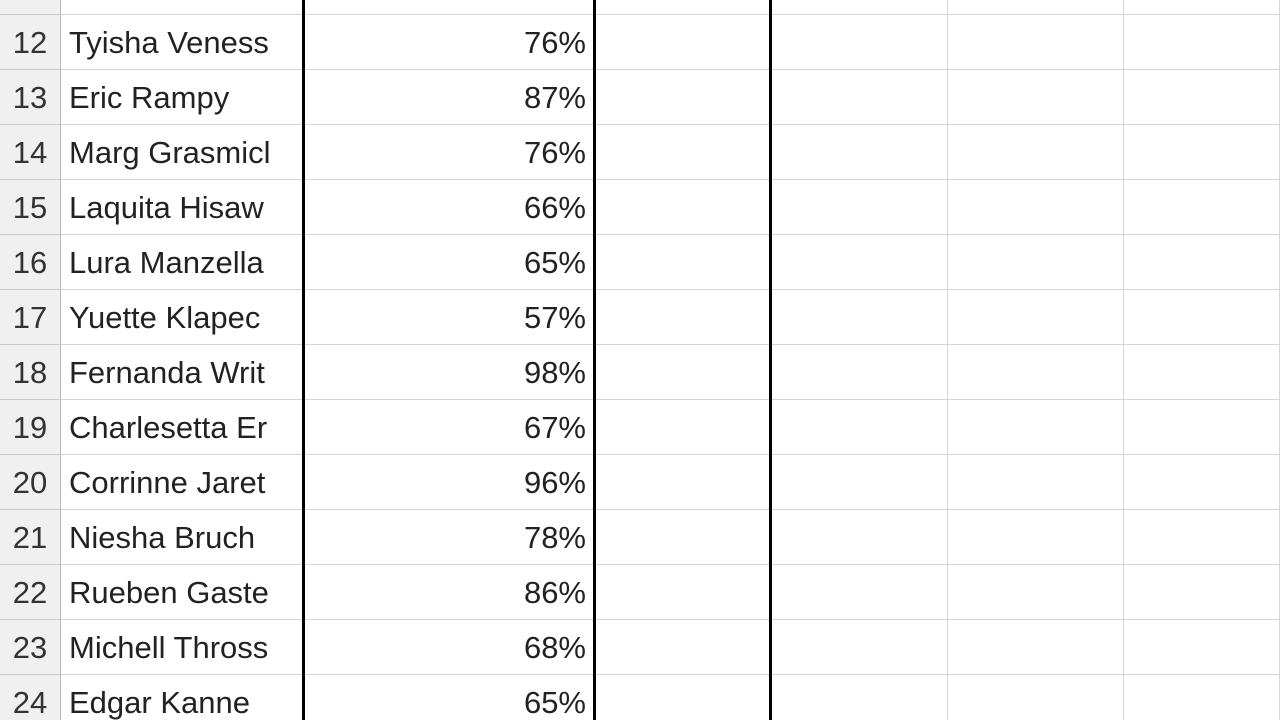 The height and width of the screenshot is (720, 1280). What do you see at coordinates (182, 372) in the screenshot?
I see `name-cell: Fernanda Writ` at bounding box center [182, 372].